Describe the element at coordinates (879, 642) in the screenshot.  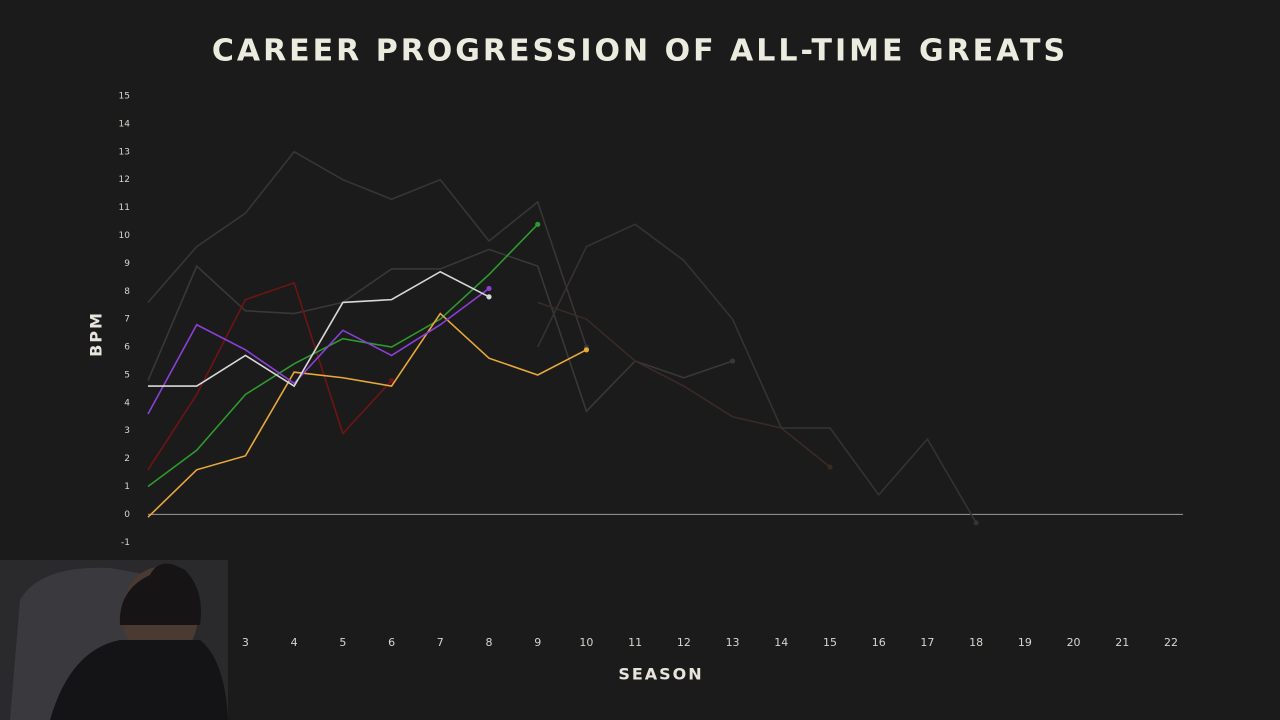
I see `x-tick-label: 16` at that location.